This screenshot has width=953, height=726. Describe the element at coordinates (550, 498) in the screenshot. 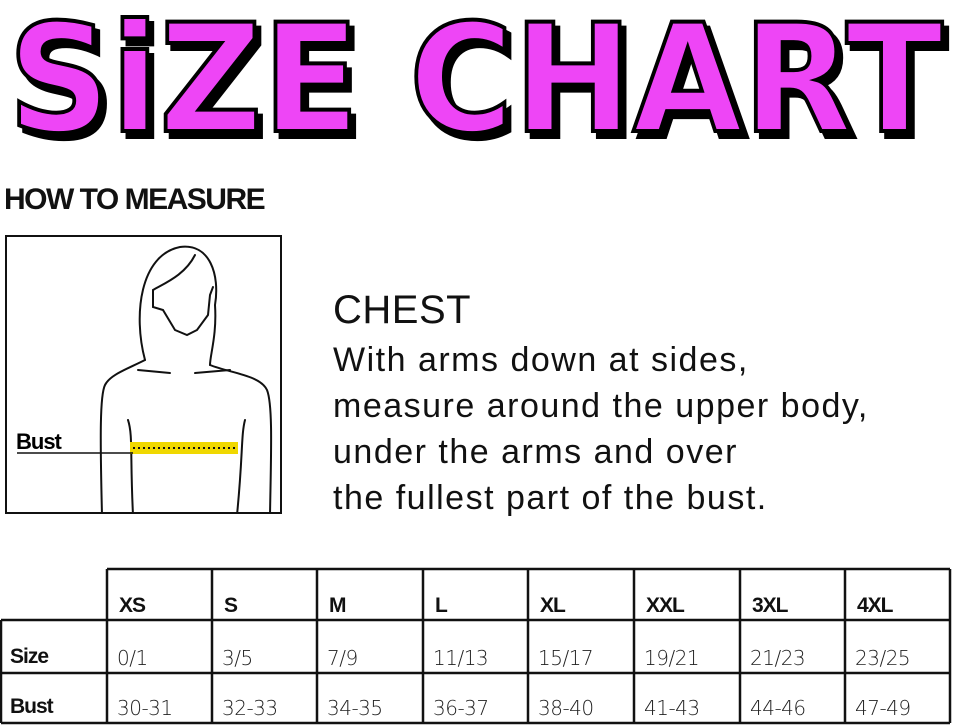

I see `chest-instruction-line: the fullest part of the bust.` at that location.